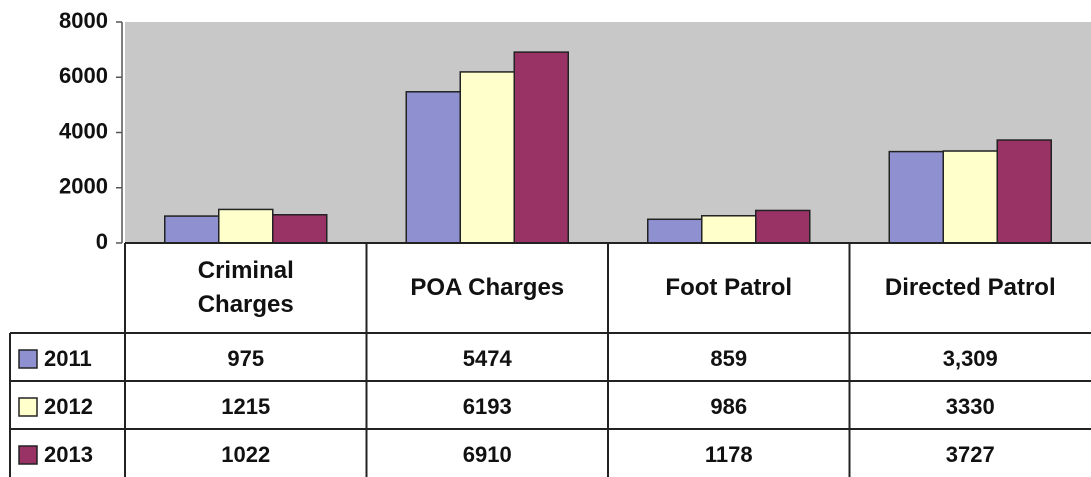 Image resolution: width=1091 pixels, height=477 pixels. Describe the element at coordinates (245, 454) in the screenshot. I see `table-value: 1022` at that location.